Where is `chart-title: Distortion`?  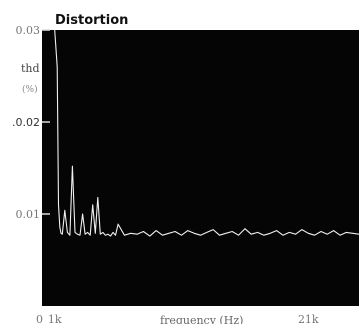 chart-title: Distortion is located at coordinates (91, 20).